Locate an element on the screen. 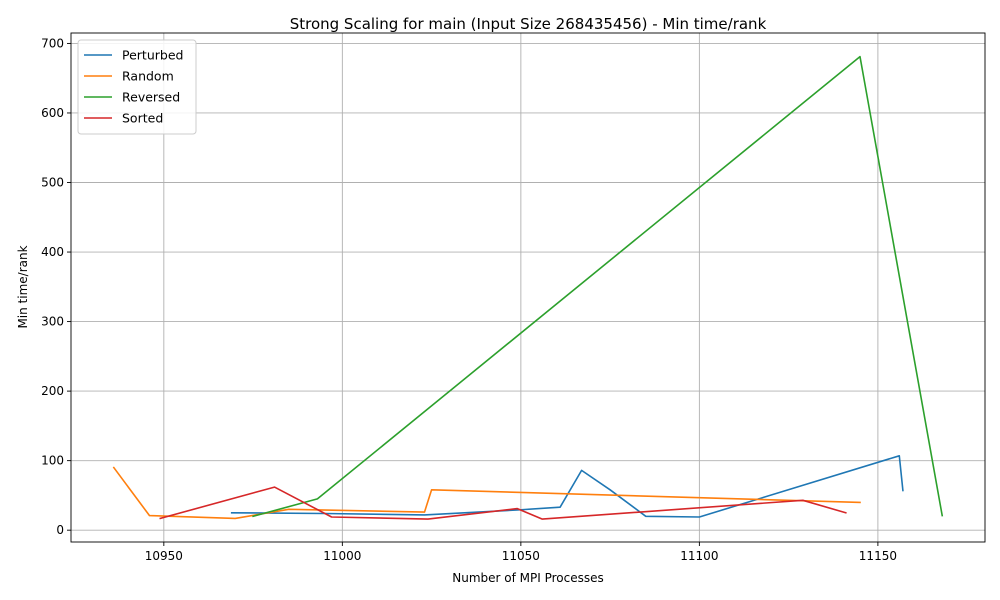  x-tick-label: 11050 is located at coordinates (521, 556).